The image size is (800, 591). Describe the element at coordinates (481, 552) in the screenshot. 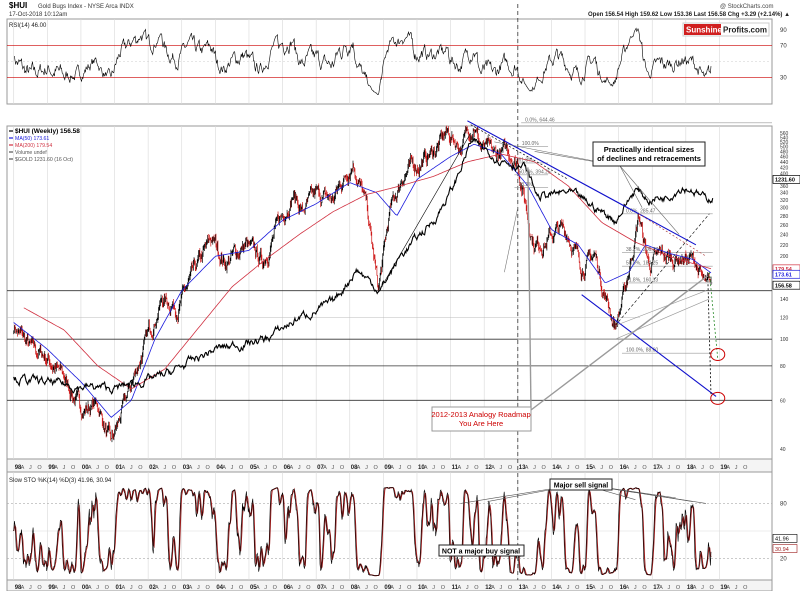

I see `callout-not-buy-text: NOT a major buy signal` at that location.